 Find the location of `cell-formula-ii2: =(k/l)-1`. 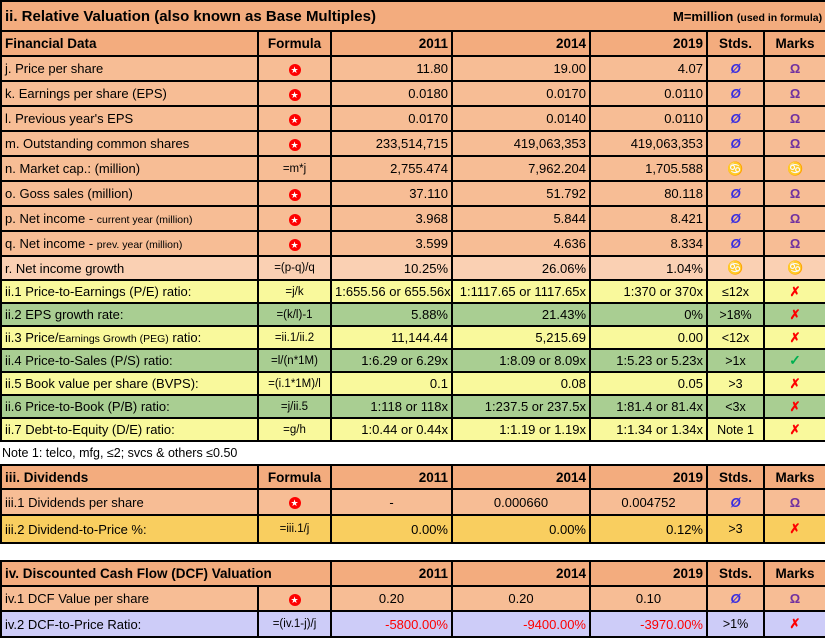

cell-formula-ii2: =(k/l)-1 is located at coordinates (294, 314).